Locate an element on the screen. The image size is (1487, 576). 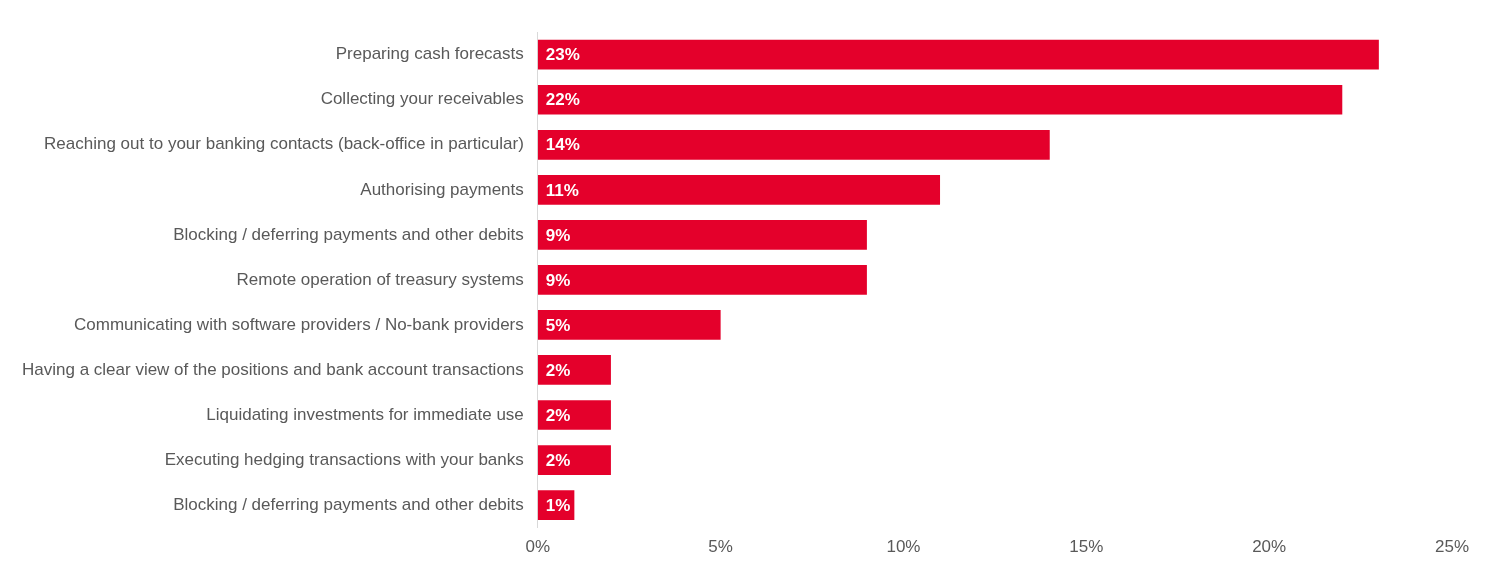
y-tick-label: Remote operation of treasury systems is located at coordinates (380, 279).